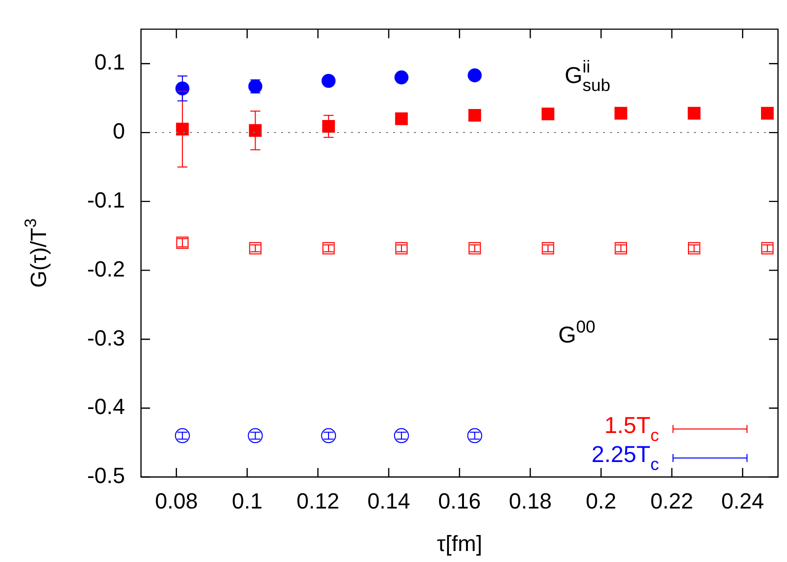 Image resolution: width=787 pixels, height=562 pixels. Describe the element at coordinates (106, 337) in the screenshot. I see `y-tick-label: -0.3` at that location.